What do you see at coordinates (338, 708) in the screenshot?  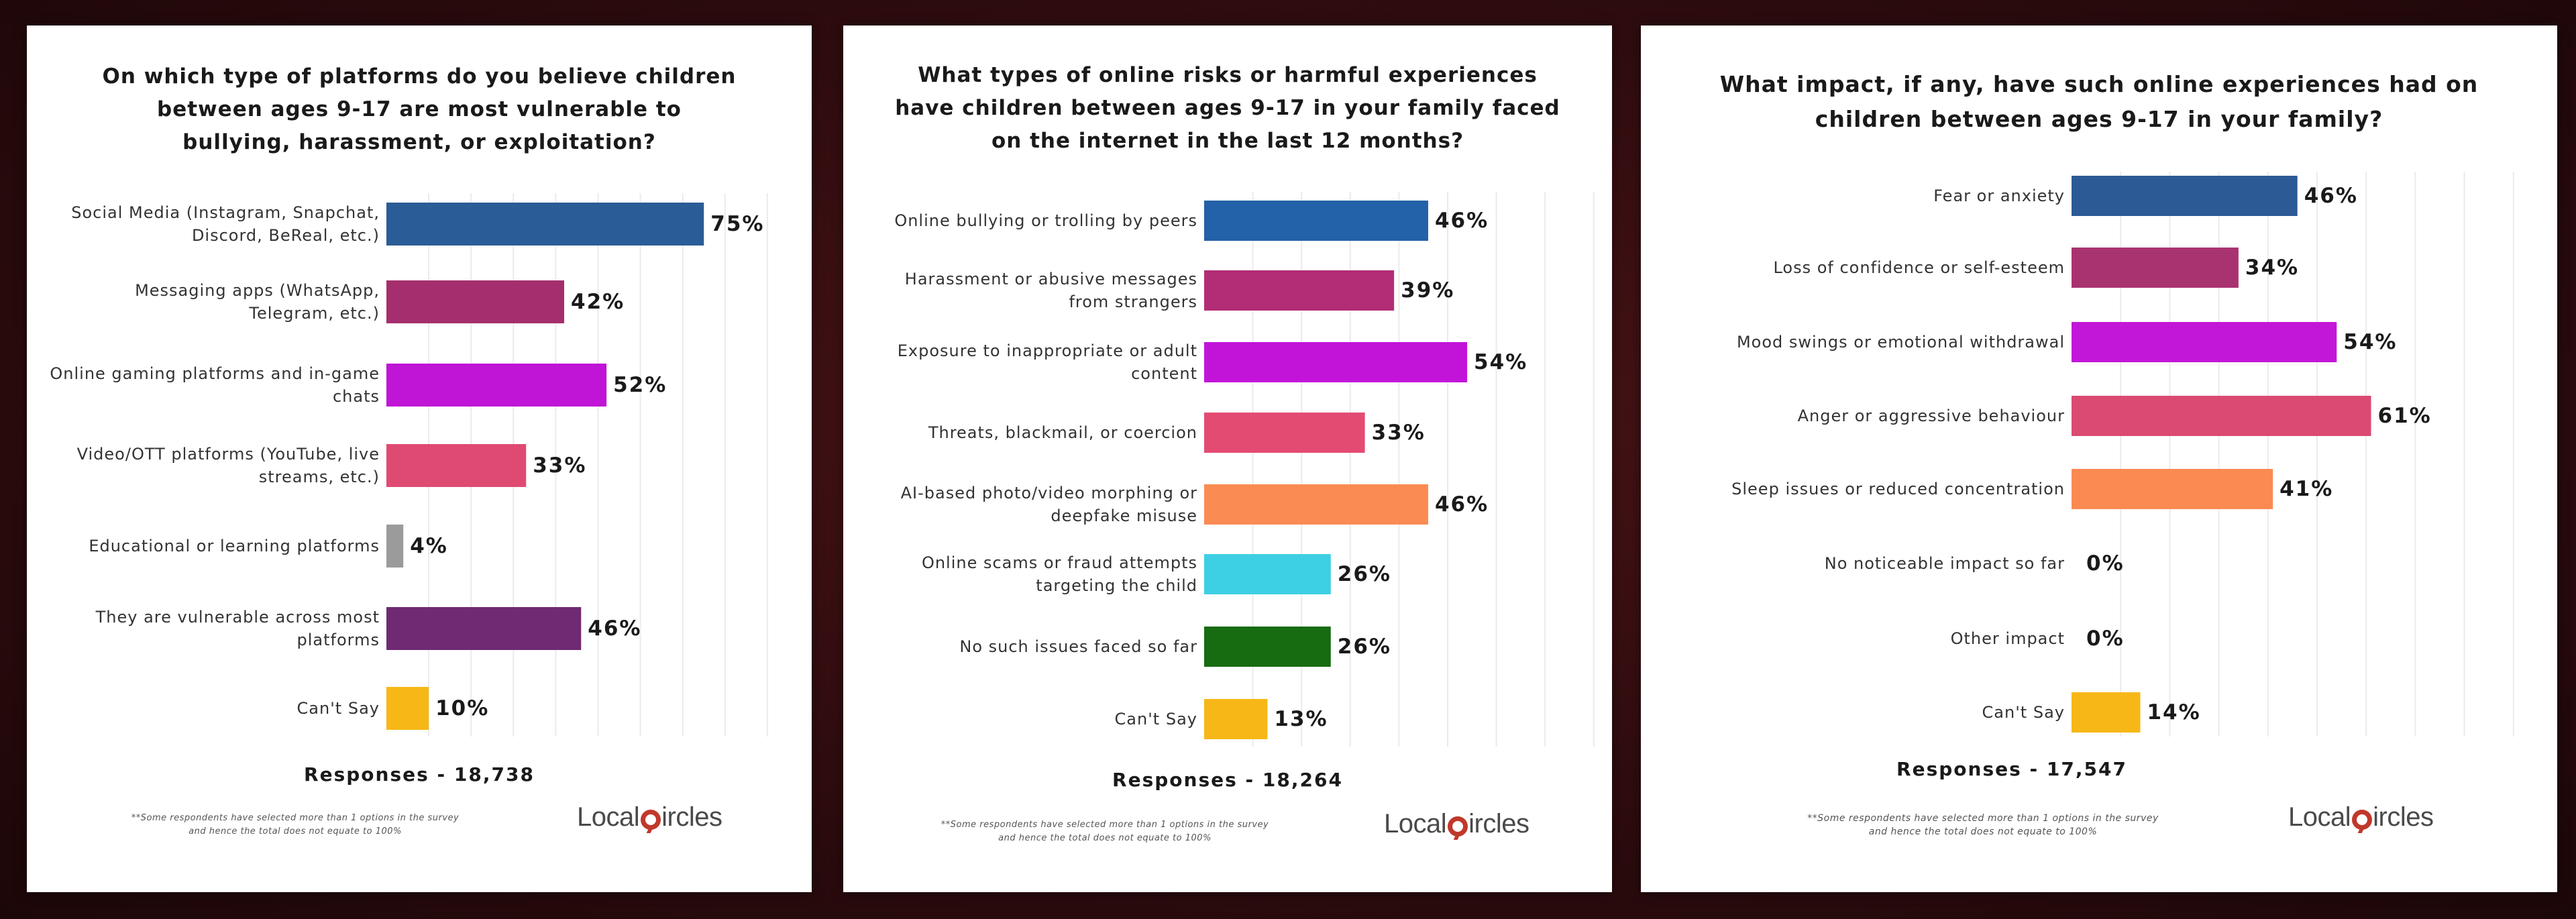 I see `category-label-6: Can't Say` at bounding box center [338, 708].